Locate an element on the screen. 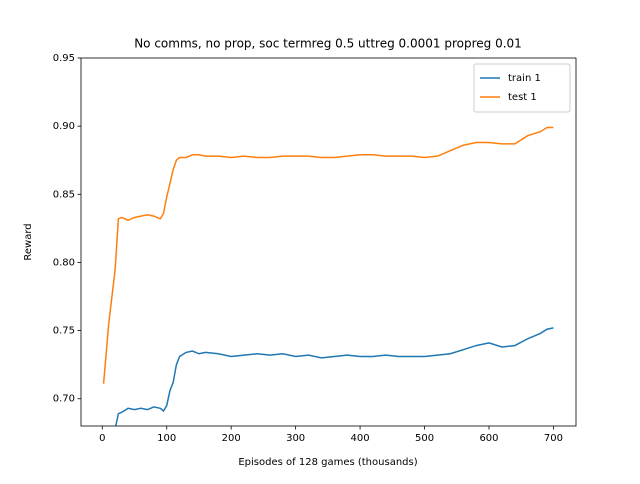  x-tick-label: 300 is located at coordinates (295, 438).